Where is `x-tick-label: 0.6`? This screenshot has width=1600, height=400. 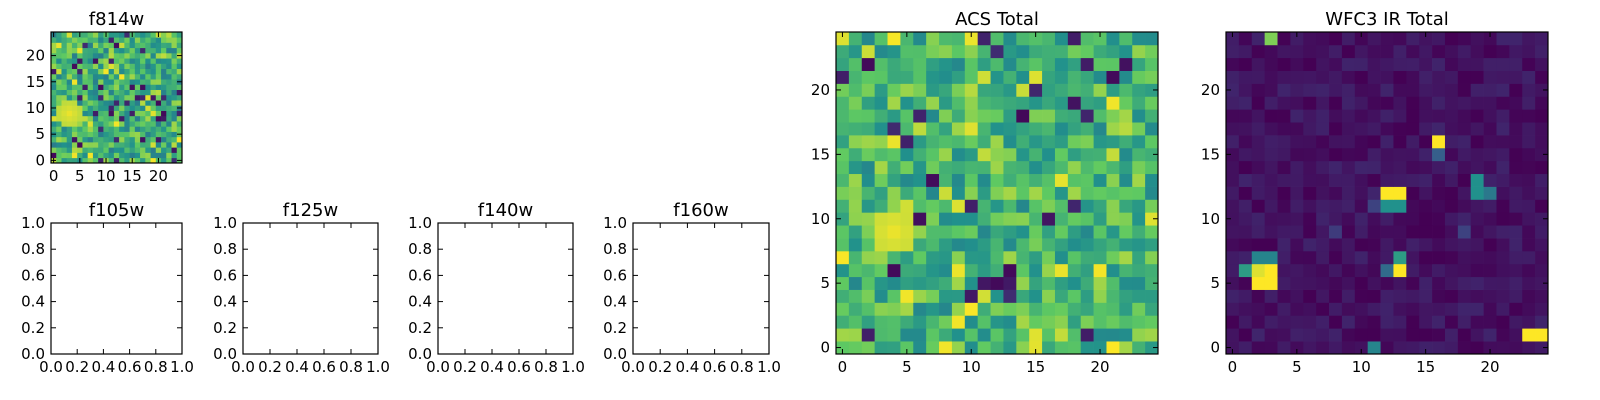 x-tick-label: 0.6 is located at coordinates (519, 367).